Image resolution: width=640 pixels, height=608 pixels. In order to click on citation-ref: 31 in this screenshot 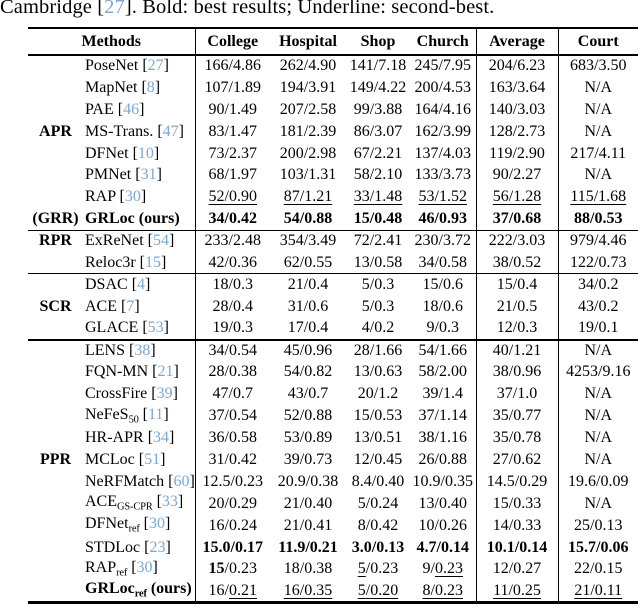, I will do `click(148, 175)`.